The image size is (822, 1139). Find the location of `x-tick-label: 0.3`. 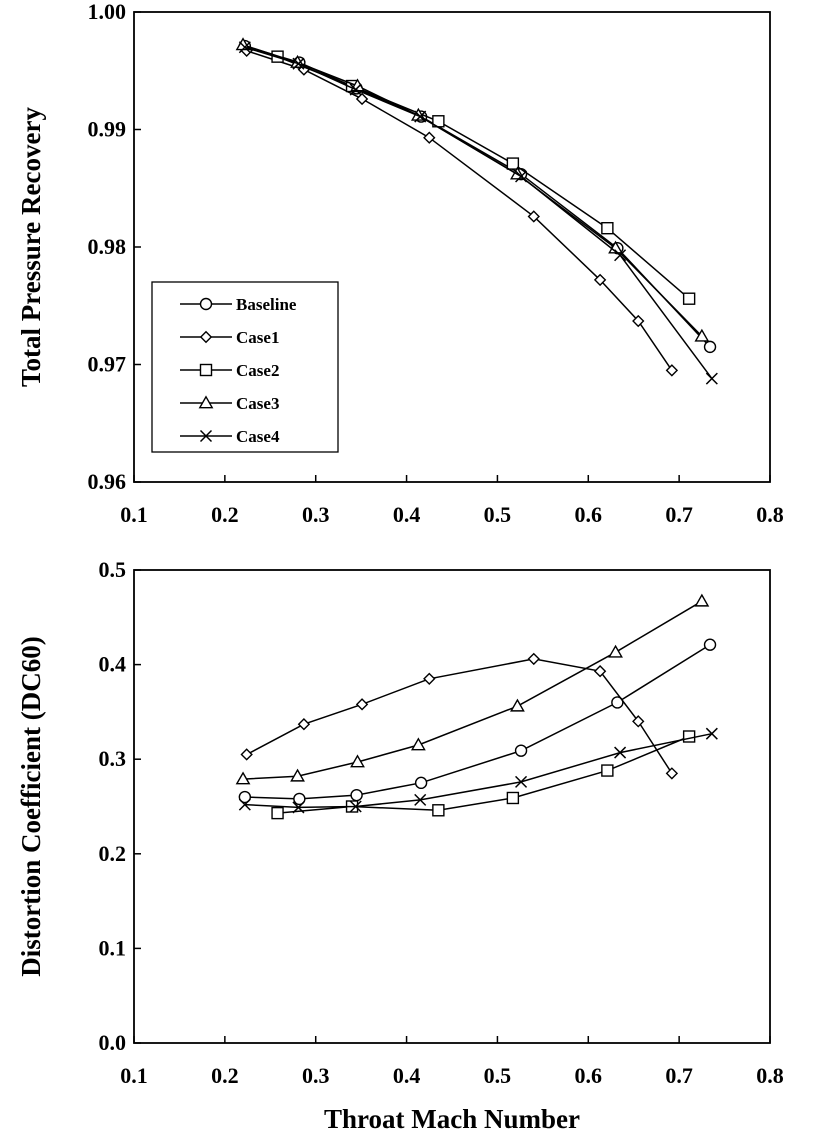

x-tick-label: 0.3 is located at coordinates (316, 1075).